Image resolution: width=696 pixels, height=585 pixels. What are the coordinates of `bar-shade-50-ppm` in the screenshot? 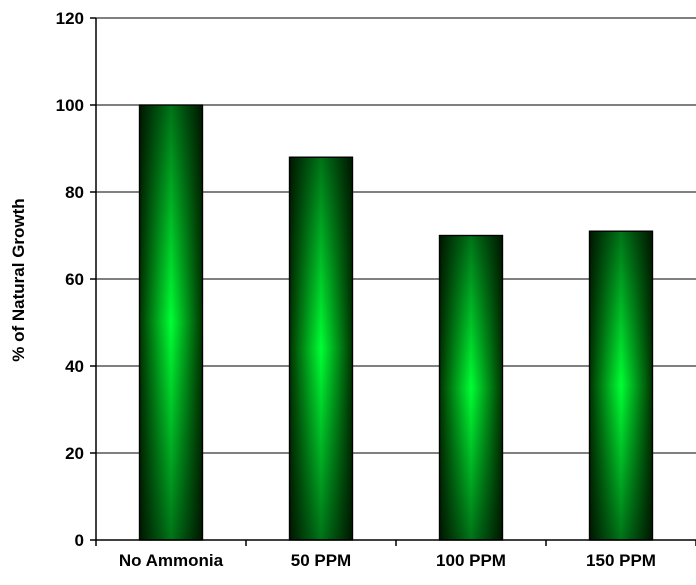 It's located at (321, 348).